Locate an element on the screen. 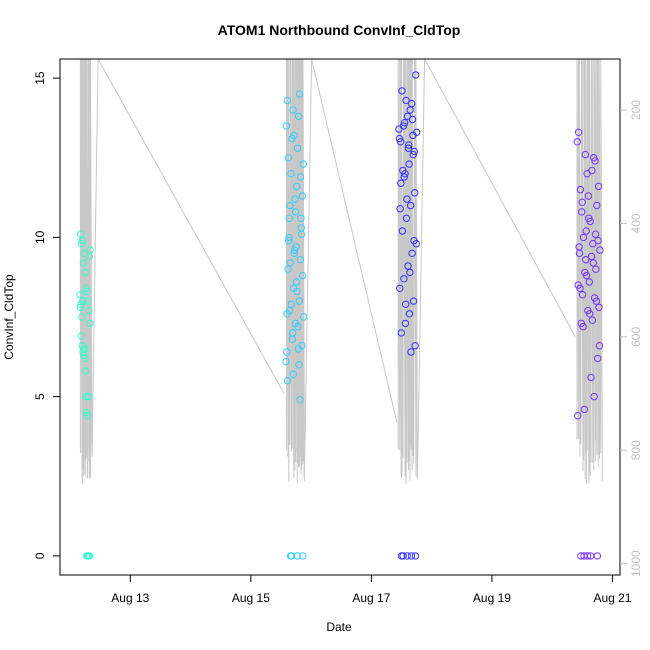  x-tick-label: Aug 13 is located at coordinates (130, 598).